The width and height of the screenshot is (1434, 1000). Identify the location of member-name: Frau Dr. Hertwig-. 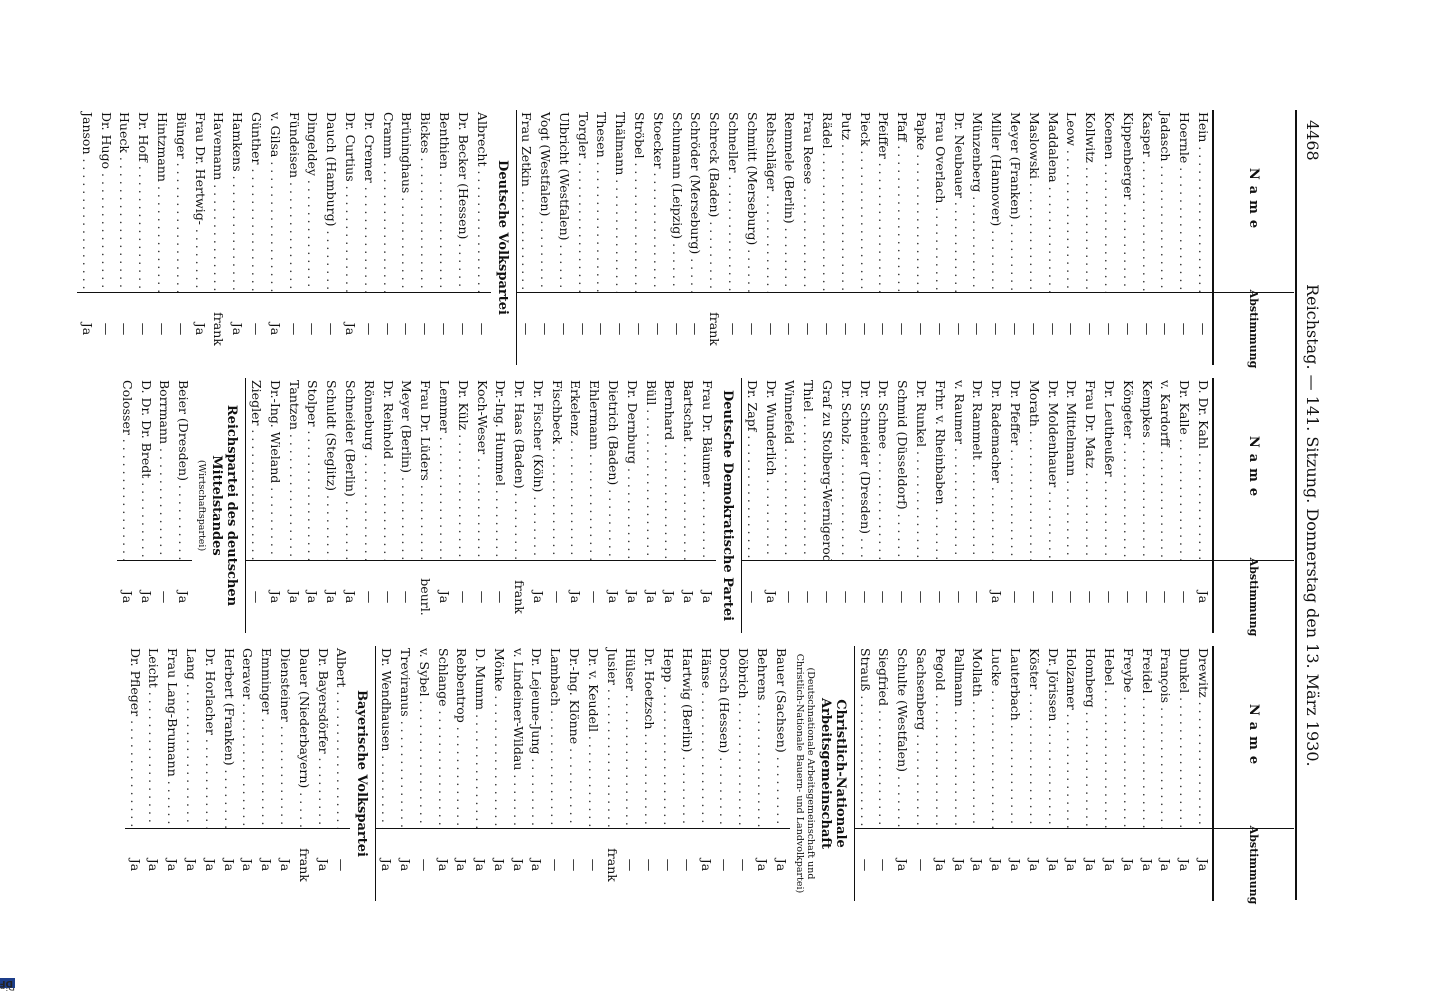
(199, 201).